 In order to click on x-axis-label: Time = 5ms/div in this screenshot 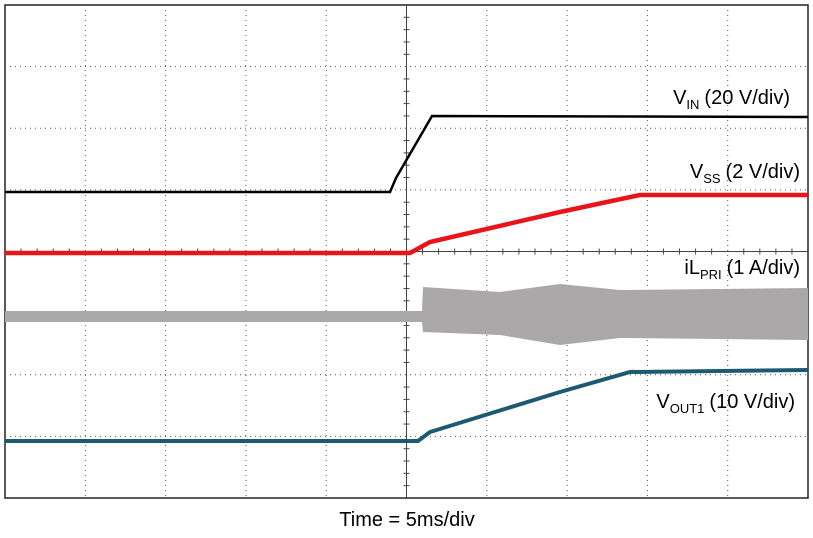, I will do `click(406, 520)`.